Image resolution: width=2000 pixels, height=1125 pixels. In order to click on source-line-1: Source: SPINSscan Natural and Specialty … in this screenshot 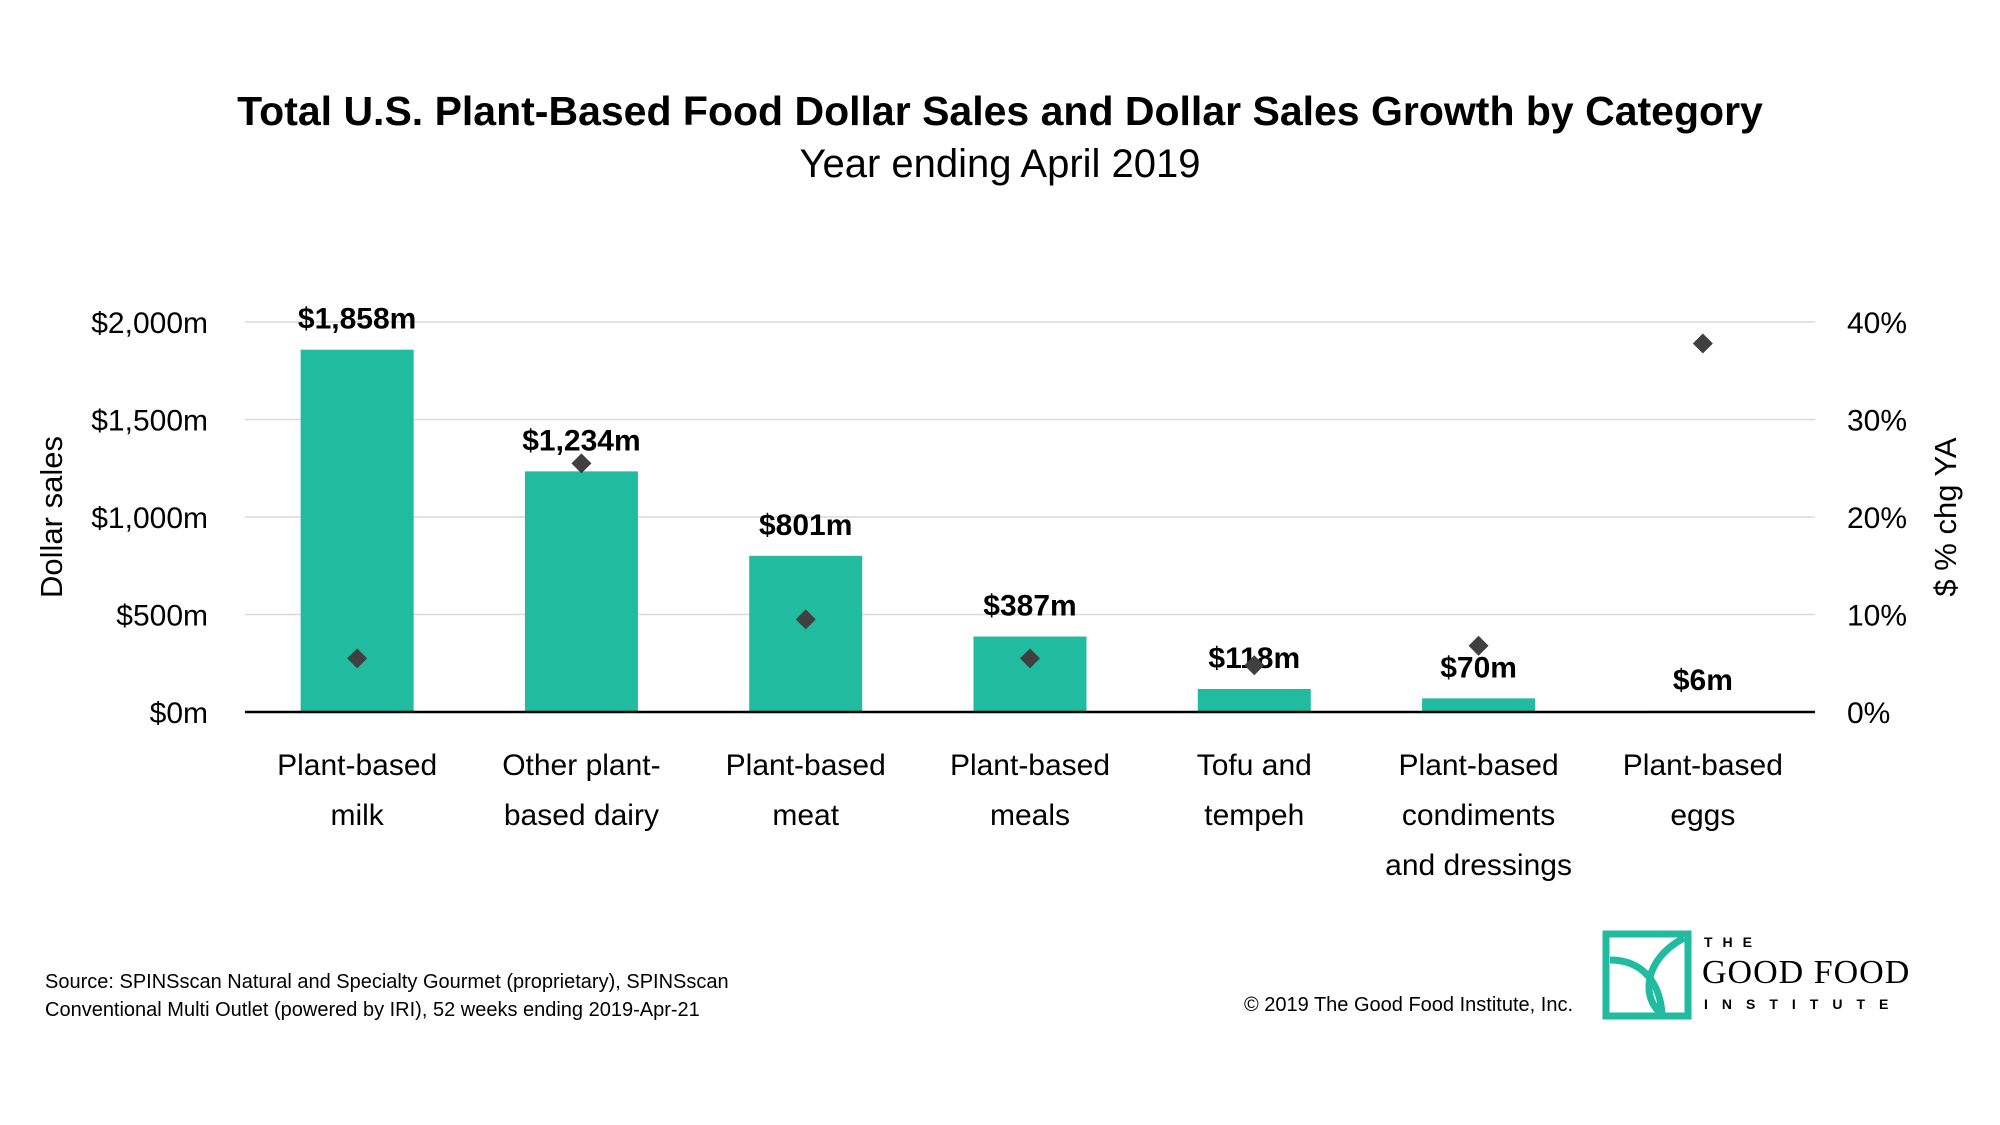, I will do `click(387, 982)`.